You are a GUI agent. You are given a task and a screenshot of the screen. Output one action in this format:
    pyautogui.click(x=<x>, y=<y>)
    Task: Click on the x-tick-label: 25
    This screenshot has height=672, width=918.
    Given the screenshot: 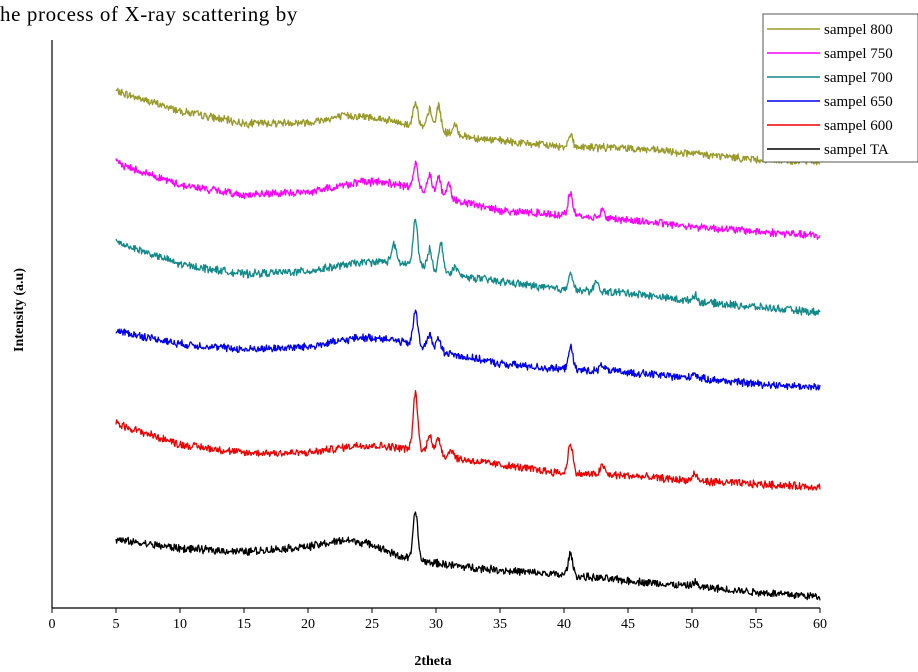 What is the action you would take?
    pyautogui.click(x=372, y=624)
    